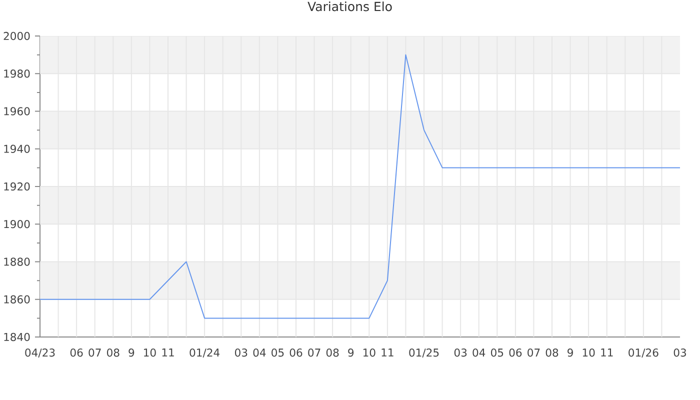 This screenshot has width=700, height=400. I want to click on x-tick-label: 04/23, so click(40, 353).